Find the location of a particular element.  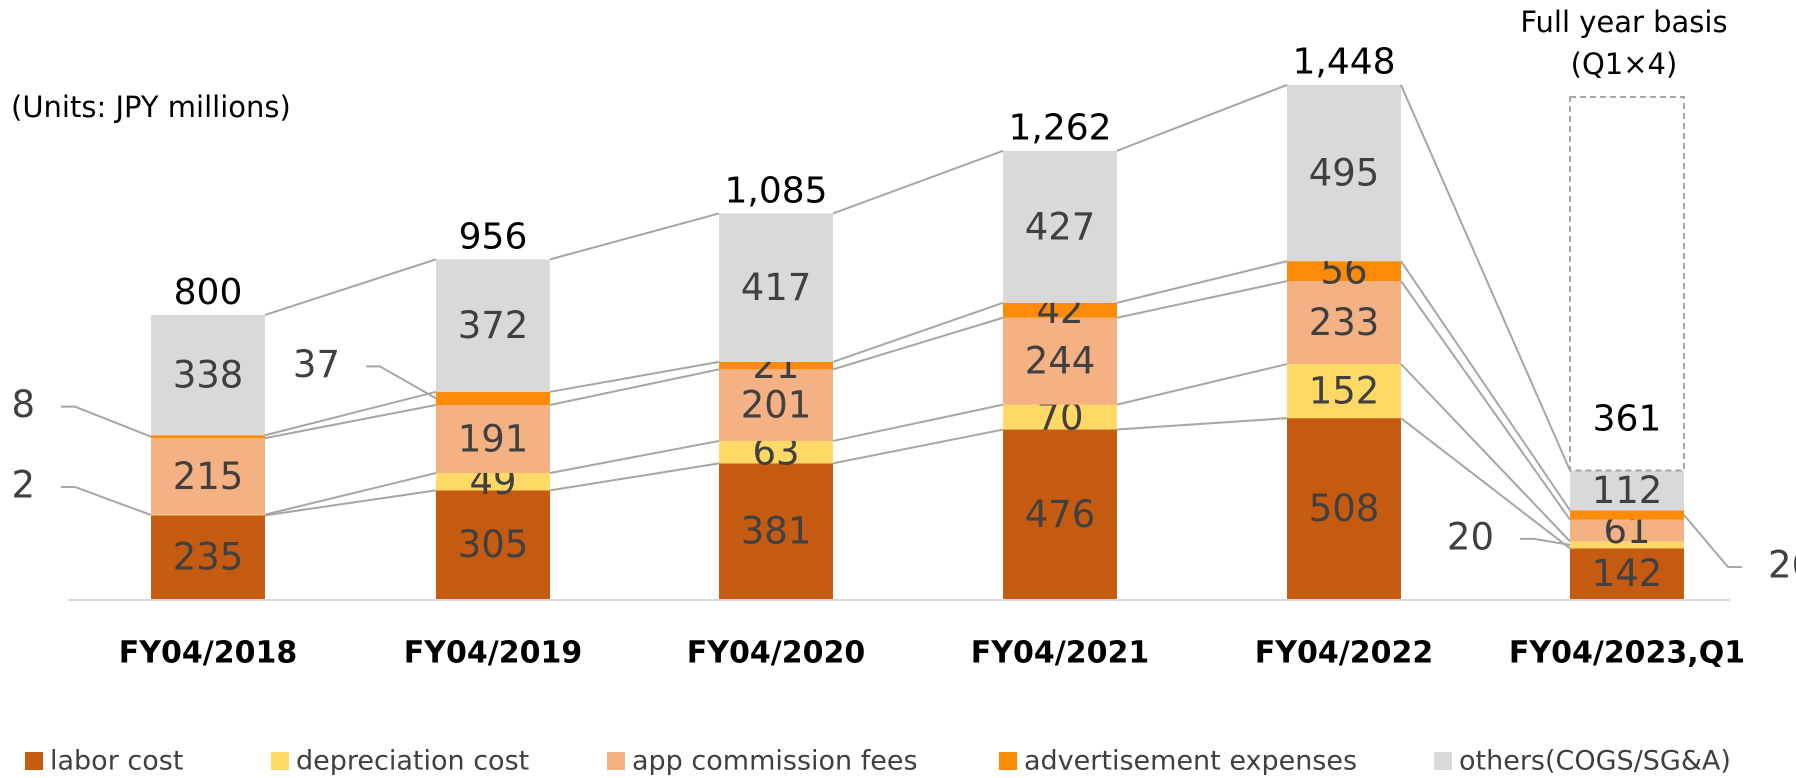

segment-label: 244 is located at coordinates (1060, 361).